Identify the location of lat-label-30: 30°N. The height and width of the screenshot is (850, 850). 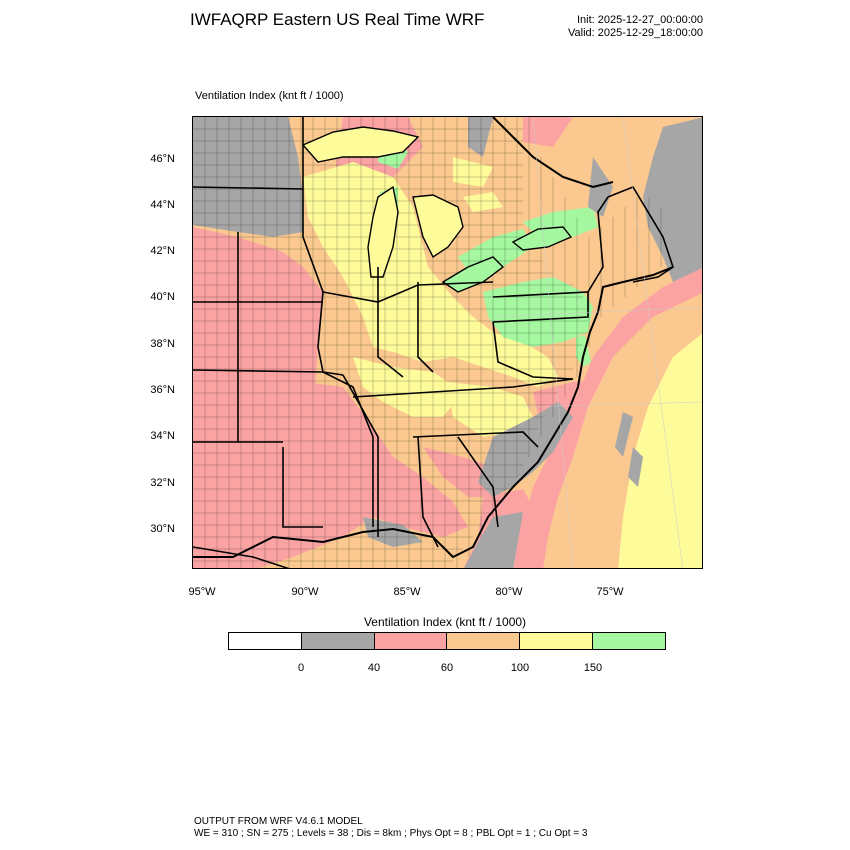
(162, 529).